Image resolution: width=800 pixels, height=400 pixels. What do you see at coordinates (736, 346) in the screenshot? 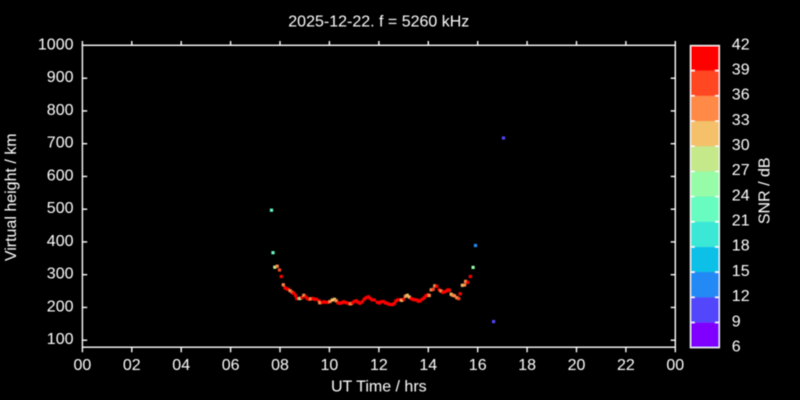
I see `svg-text: 6` at bounding box center [736, 346].